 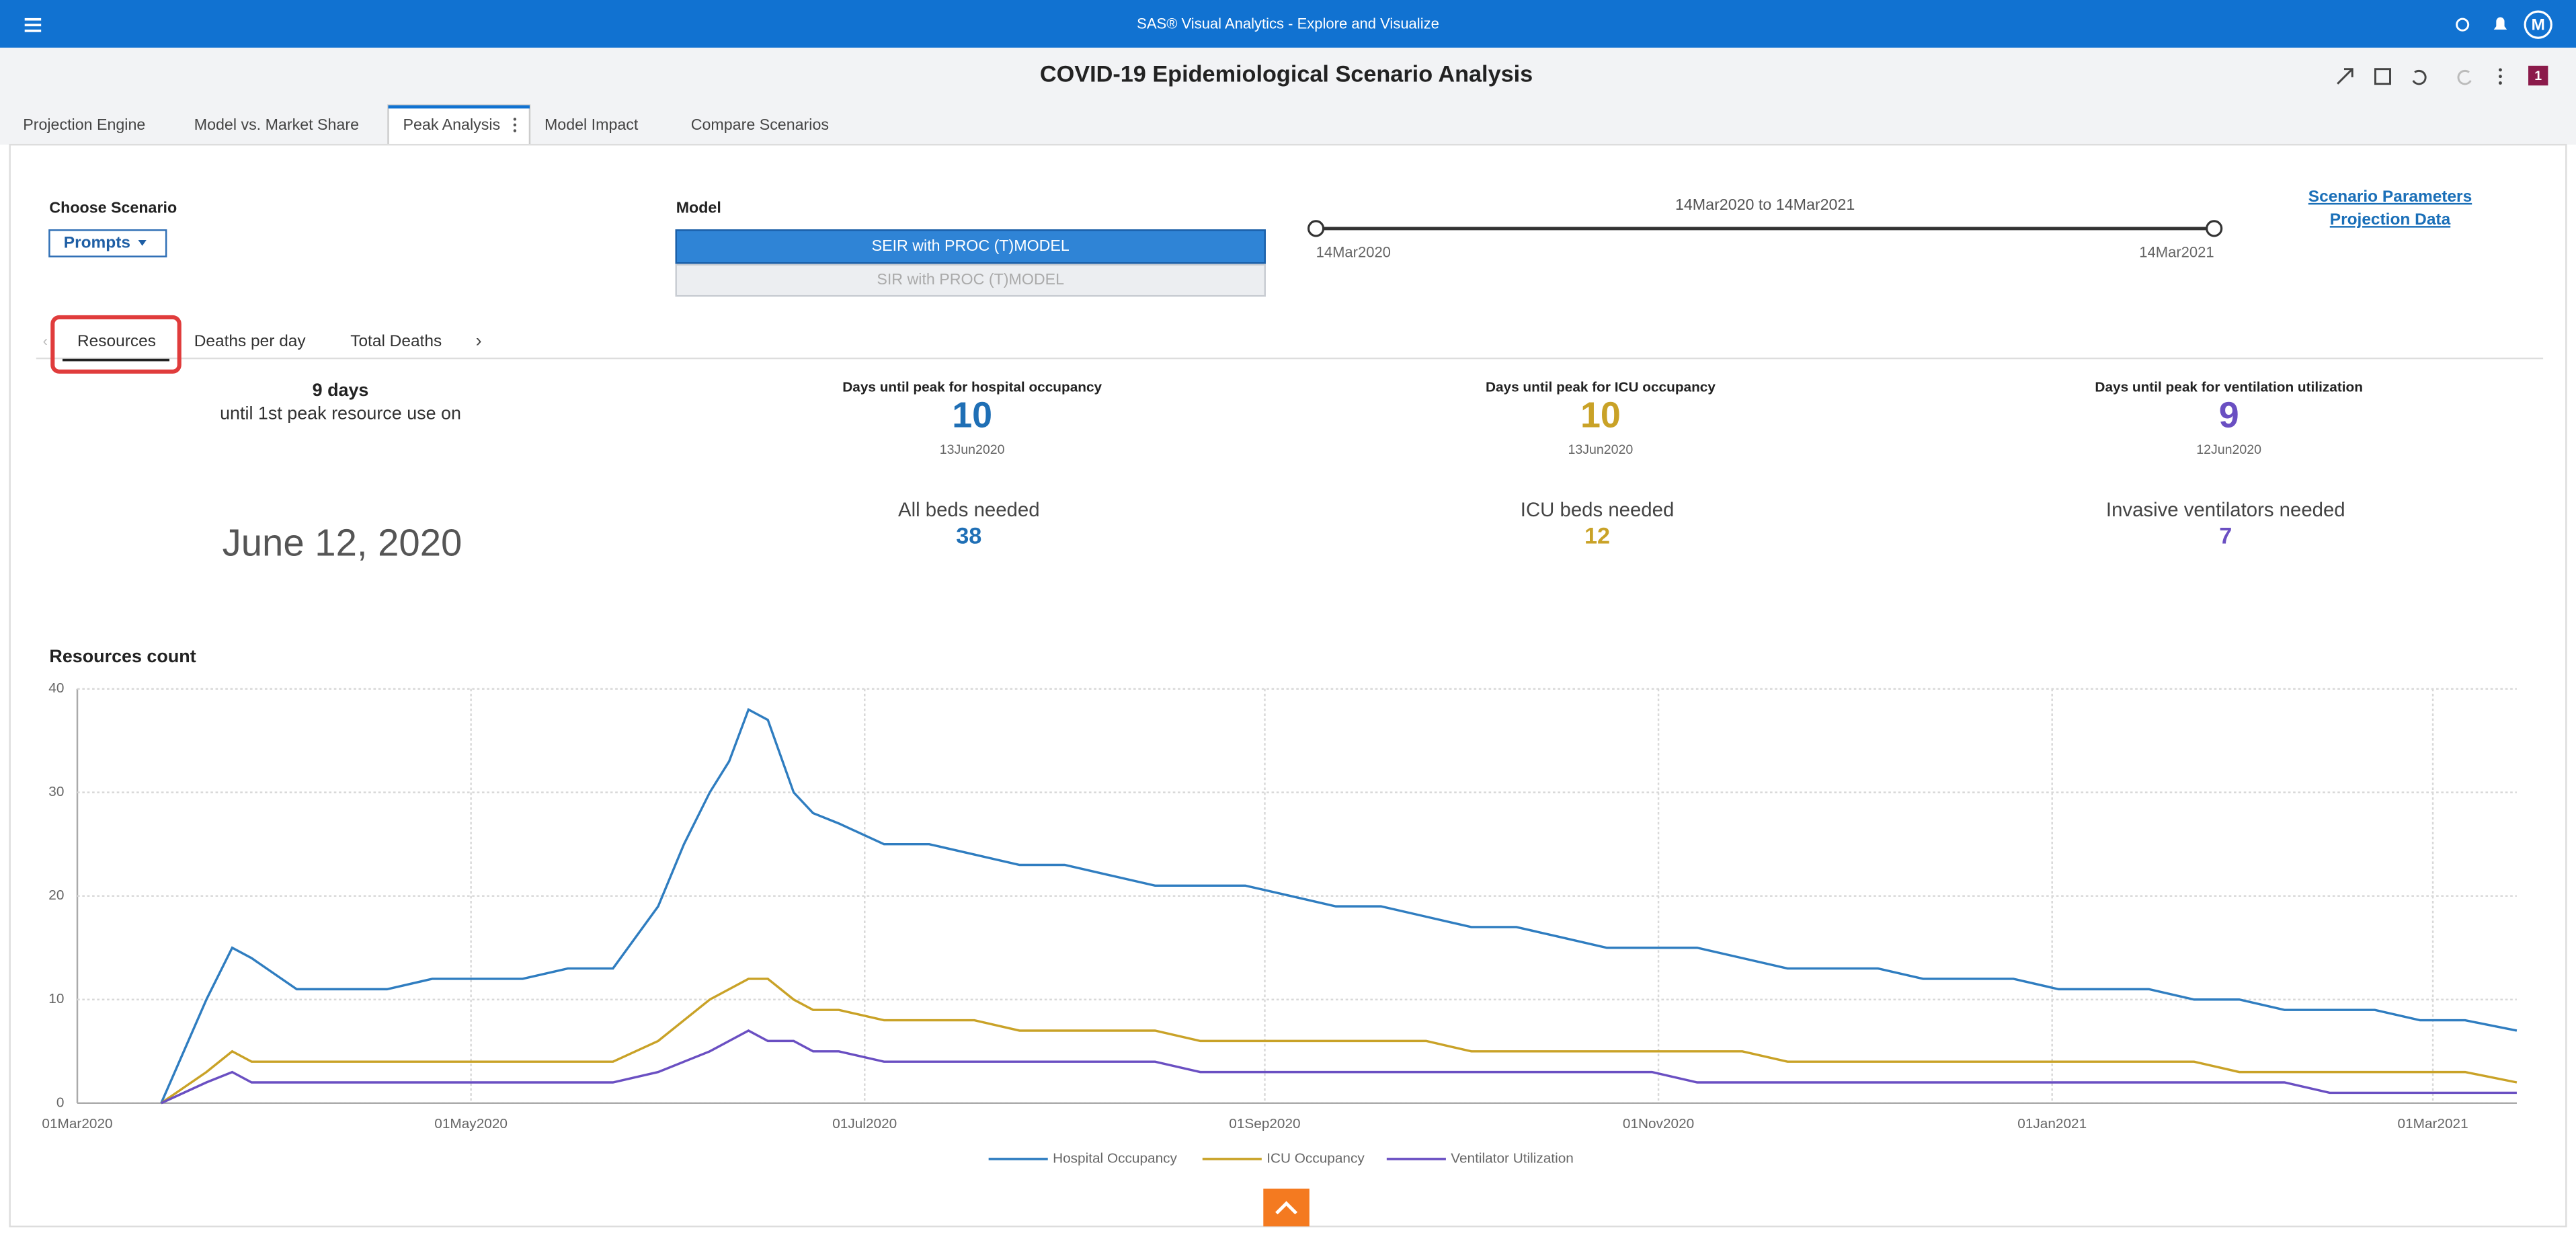 What do you see at coordinates (864, 1123) in the screenshot?
I see `x-tick-label: 01Jul2020` at bounding box center [864, 1123].